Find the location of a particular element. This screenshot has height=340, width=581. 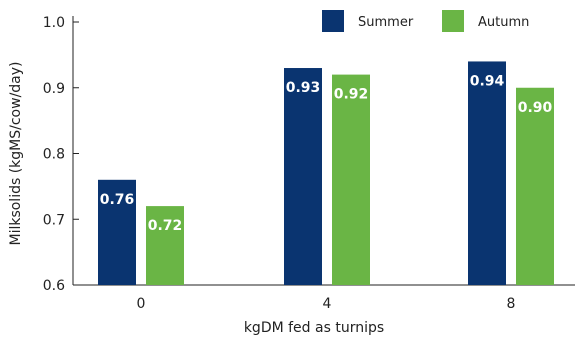

data-label-summer-0: 0.76 is located at coordinates (117, 200).